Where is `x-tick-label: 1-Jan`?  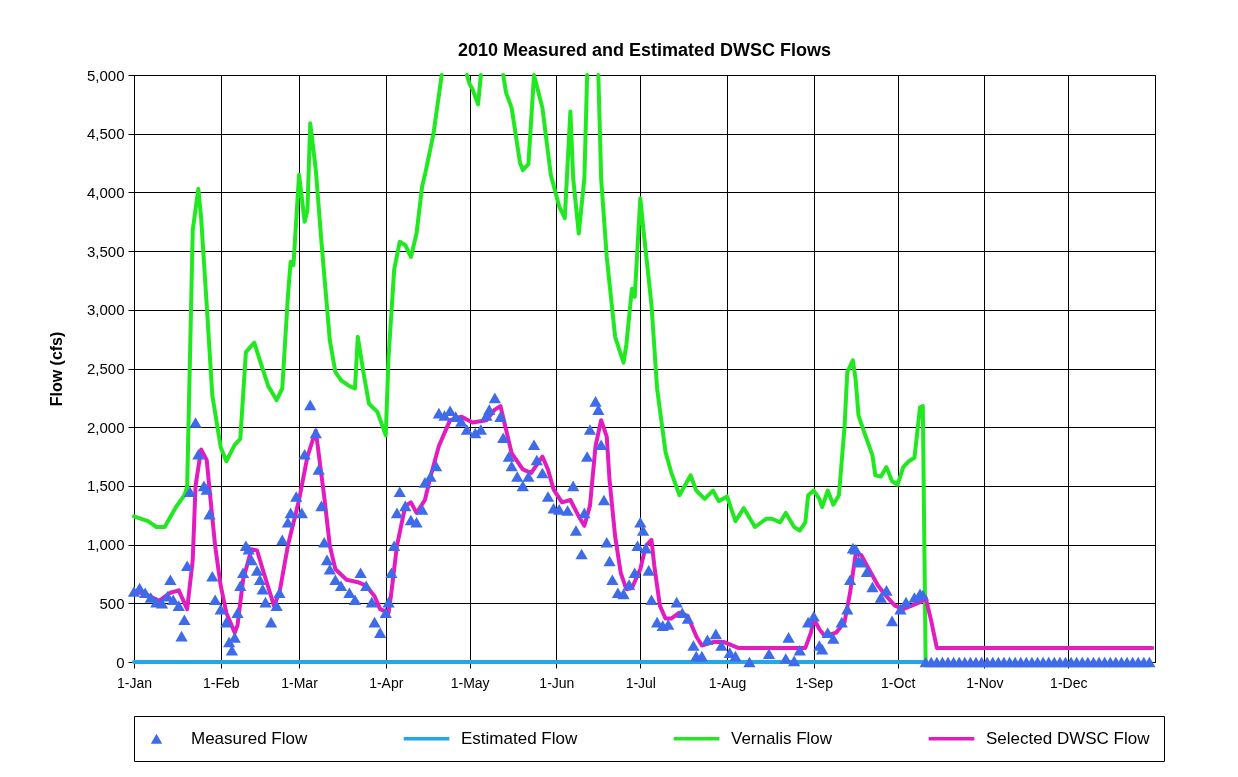 x-tick-label: 1-Jan is located at coordinates (134, 682).